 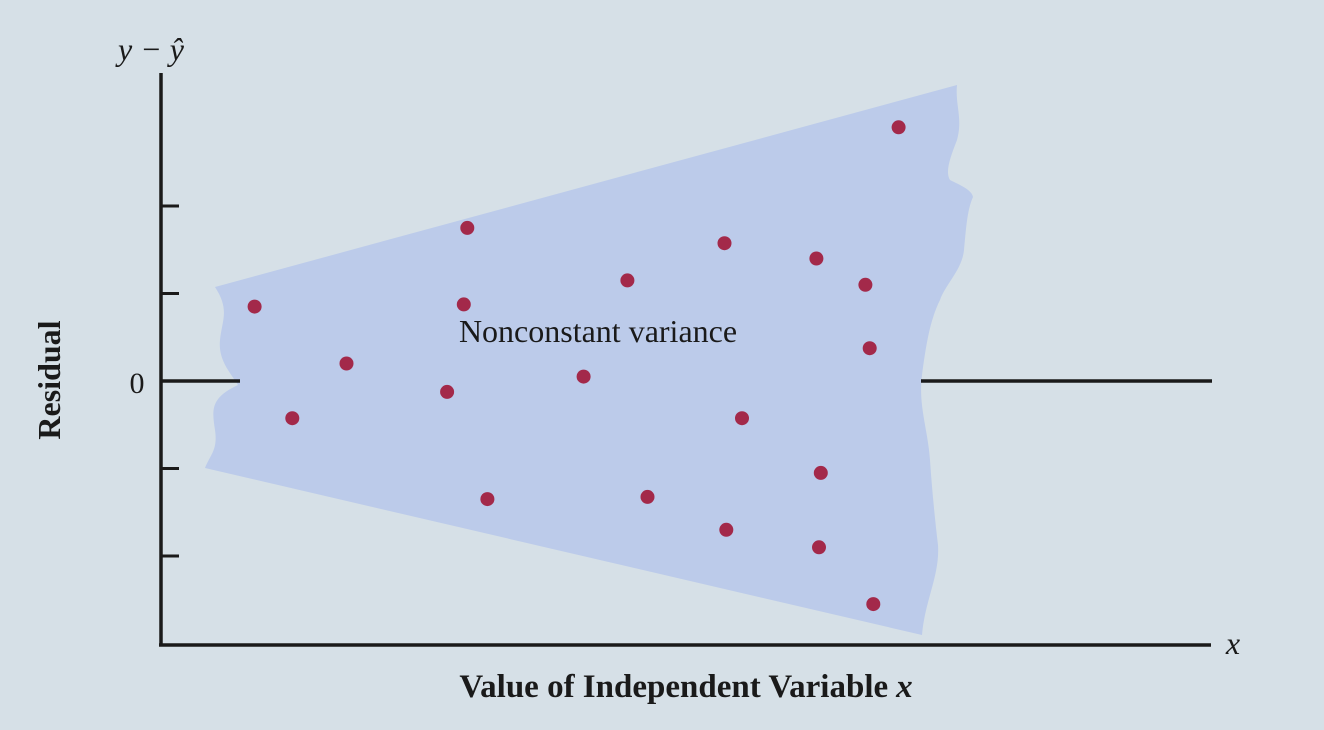 I want to click on x-axis-label: Value of Independent Variable x, so click(x=685, y=687).